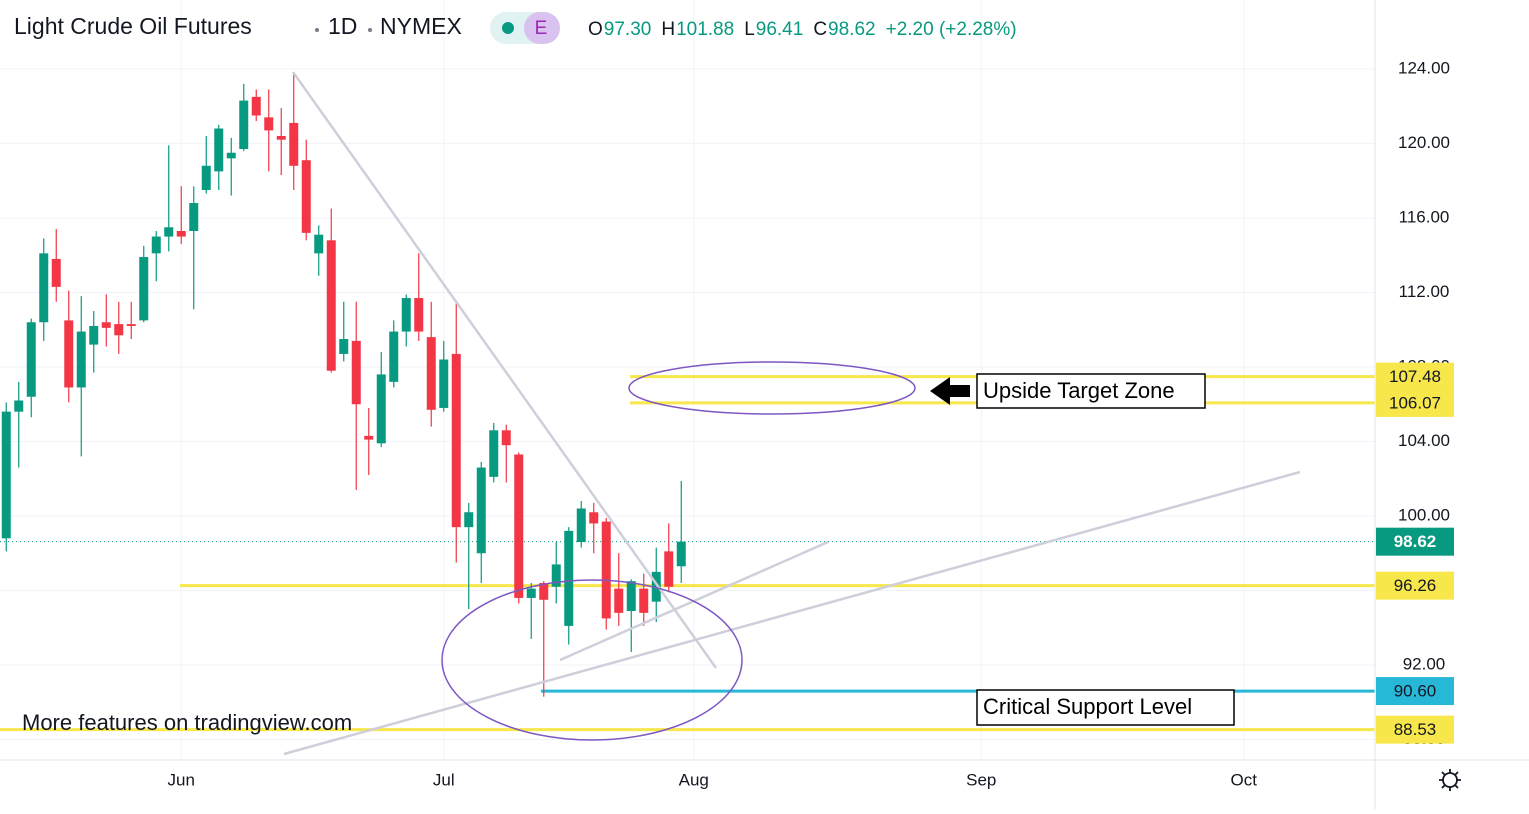  I want to click on level-label: 88.53, so click(1415, 729).